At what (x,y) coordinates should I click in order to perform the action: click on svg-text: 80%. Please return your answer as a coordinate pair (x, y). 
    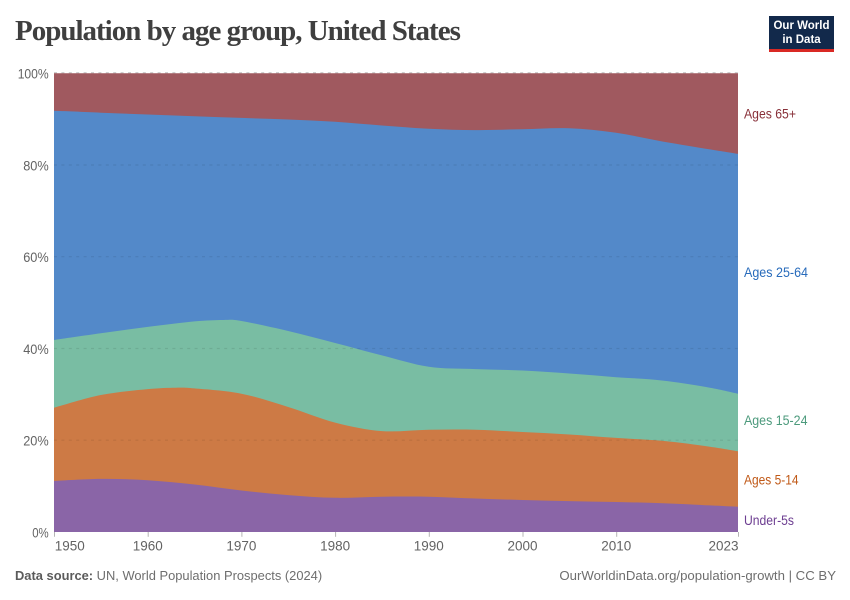
    Looking at the image, I should click on (36, 166).